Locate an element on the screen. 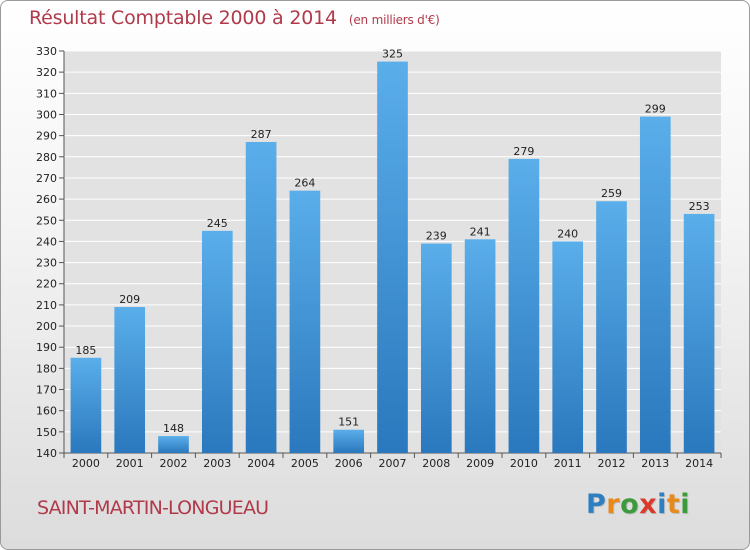 The image size is (750, 550). x-tick-label: 2008 is located at coordinates (436, 463).